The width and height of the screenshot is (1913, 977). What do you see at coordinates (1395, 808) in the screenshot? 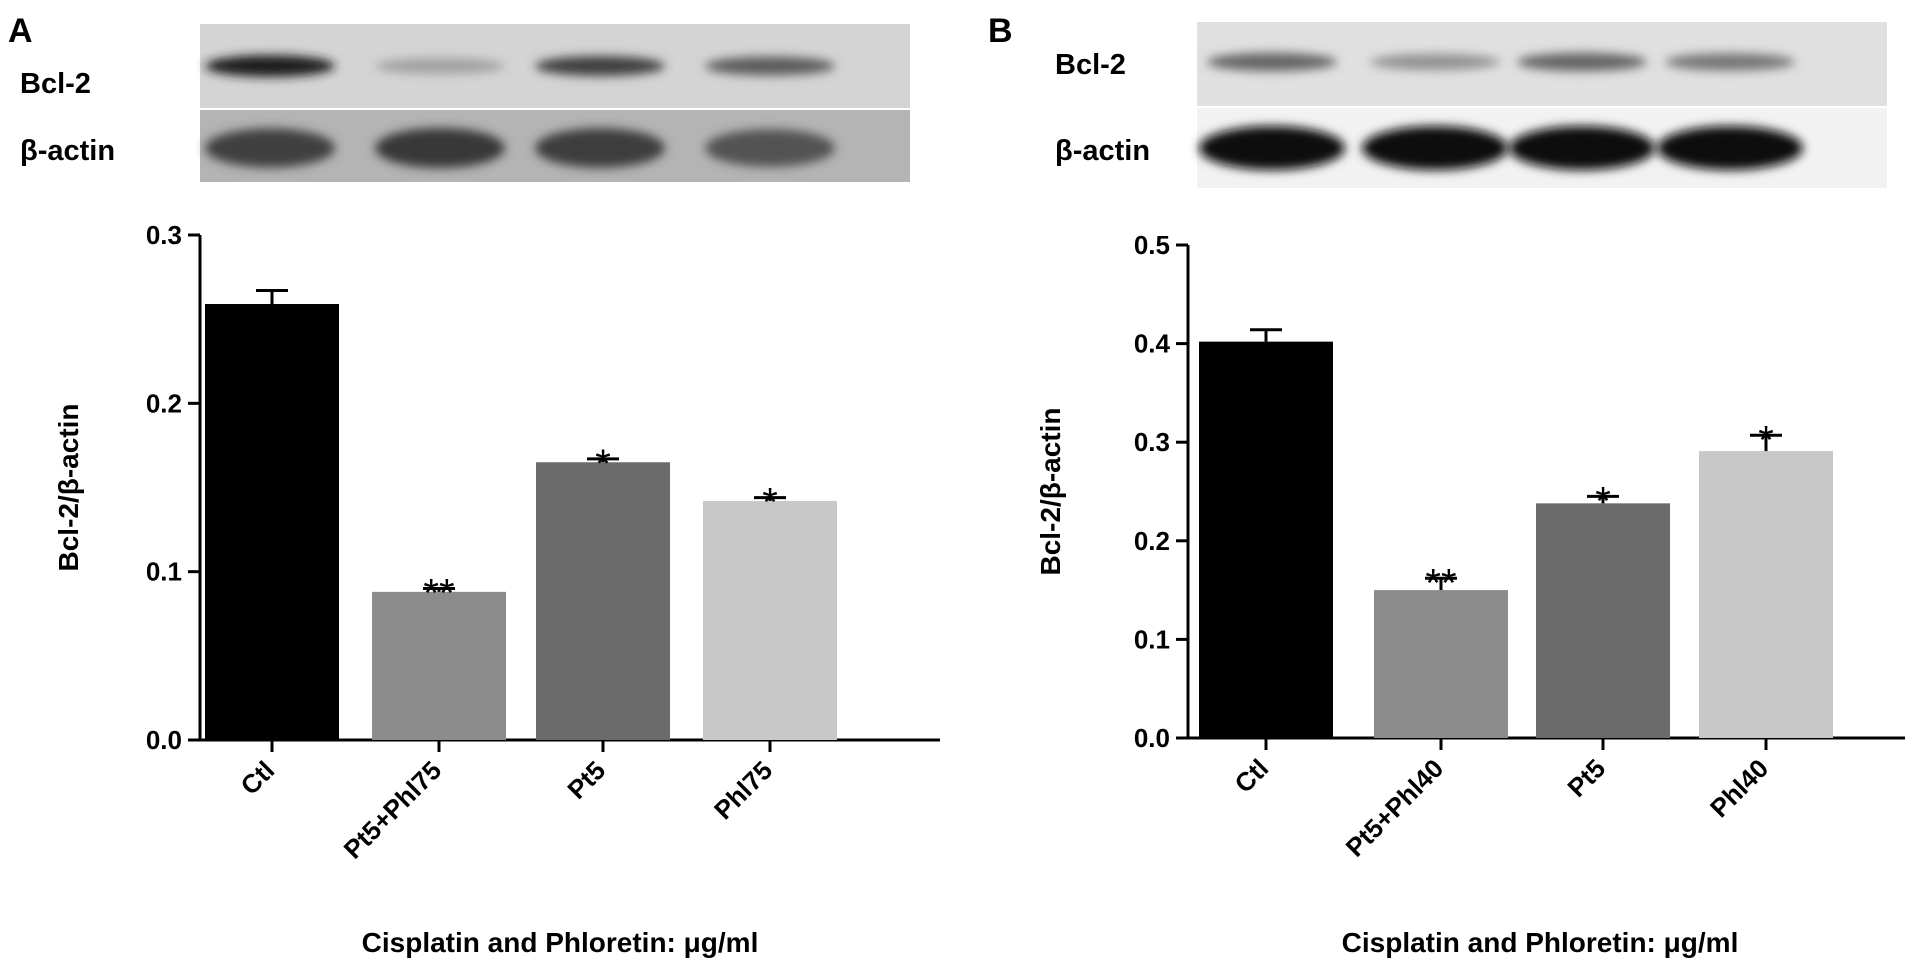
I see `x-tick-label: Pt5+Phl40` at bounding box center [1395, 808].